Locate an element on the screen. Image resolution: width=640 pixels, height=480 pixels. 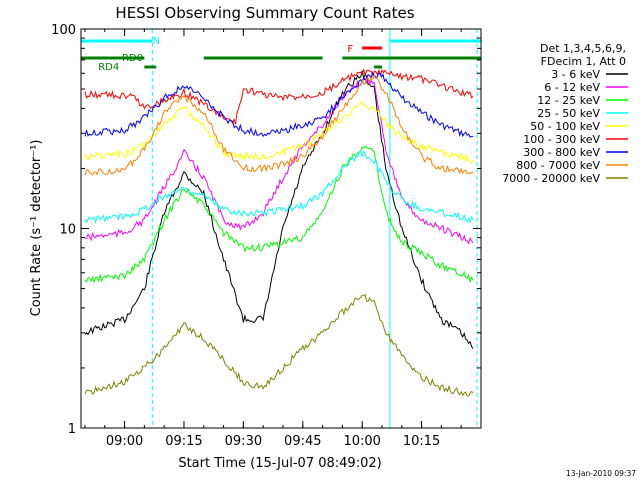
legend-label-7: 300 - 800 keV is located at coordinates (561, 152).